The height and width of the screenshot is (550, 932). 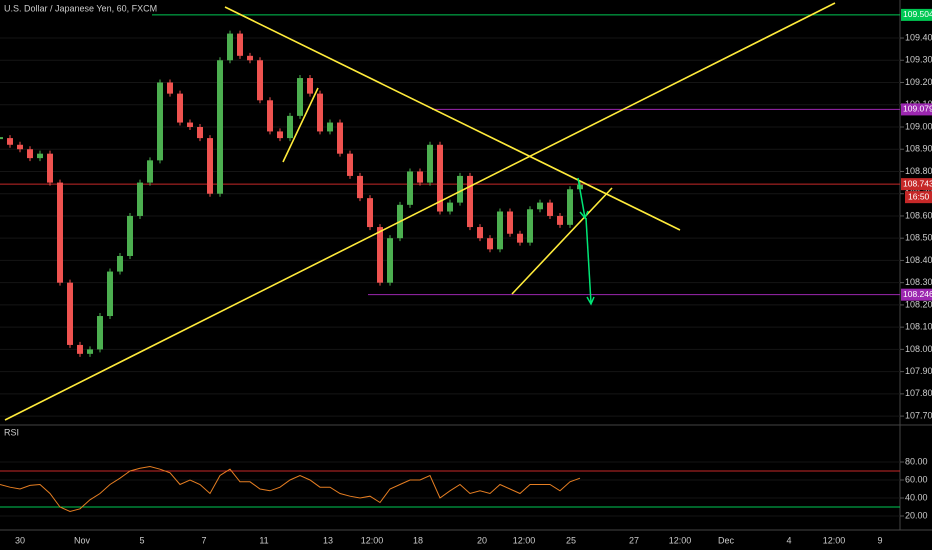 What do you see at coordinates (916, 497) in the screenshot?
I see `y-tick-label: 40.00` at bounding box center [916, 497].